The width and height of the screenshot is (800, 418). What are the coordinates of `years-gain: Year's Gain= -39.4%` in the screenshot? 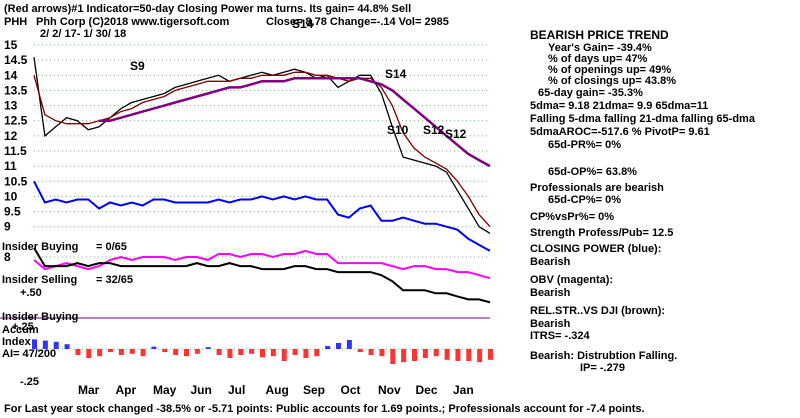 It's located at (600, 48).